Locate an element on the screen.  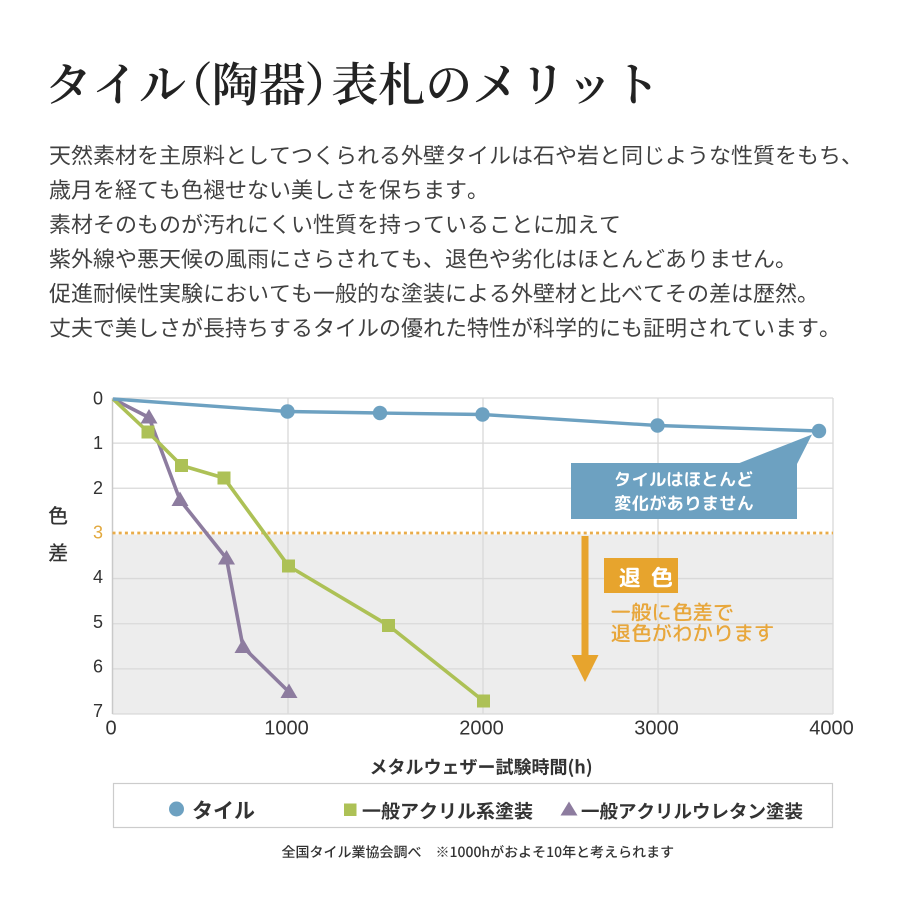
svg-text: 4 is located at coordinates (98, 577).